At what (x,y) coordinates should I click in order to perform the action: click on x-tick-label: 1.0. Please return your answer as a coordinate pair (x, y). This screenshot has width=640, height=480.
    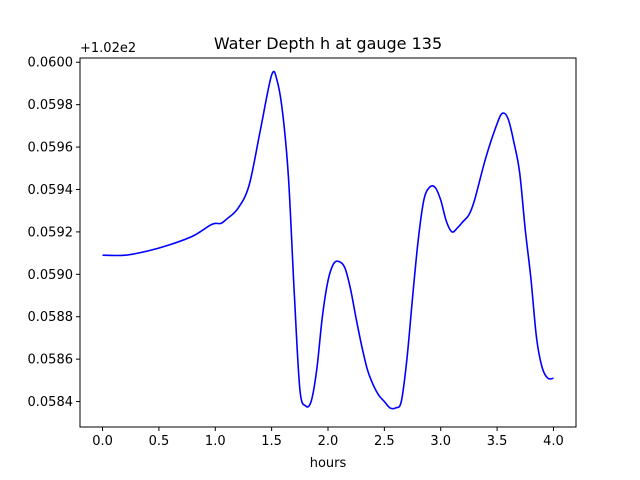
    Looking at the image, I should click on (215, 441).